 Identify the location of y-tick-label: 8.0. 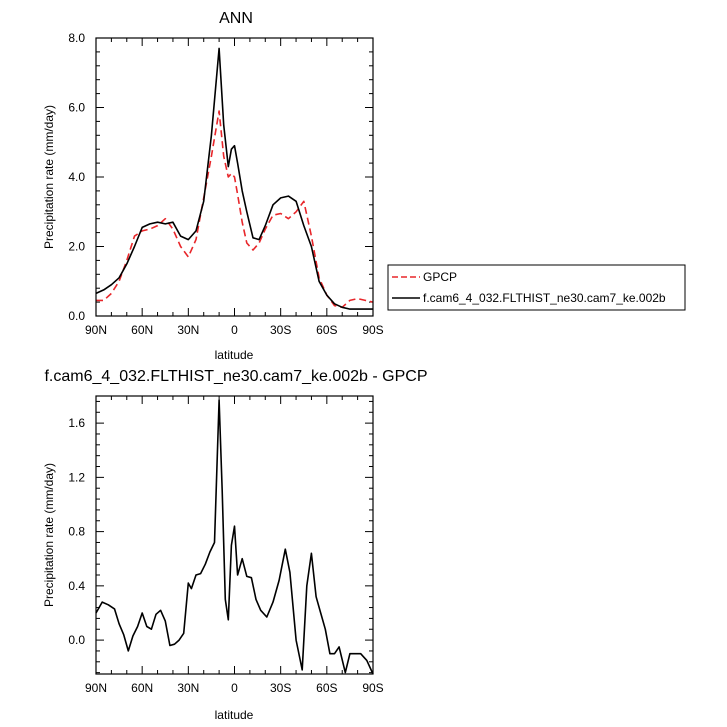
(76, 38).